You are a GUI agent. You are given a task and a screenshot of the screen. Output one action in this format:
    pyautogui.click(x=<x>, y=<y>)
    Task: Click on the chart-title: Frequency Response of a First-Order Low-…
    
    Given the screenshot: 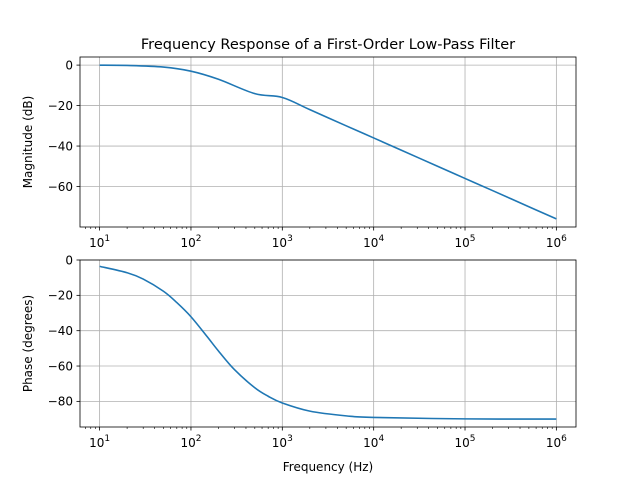 What is the action you would take?
    pyautogui.click(x=328, y=45)
    